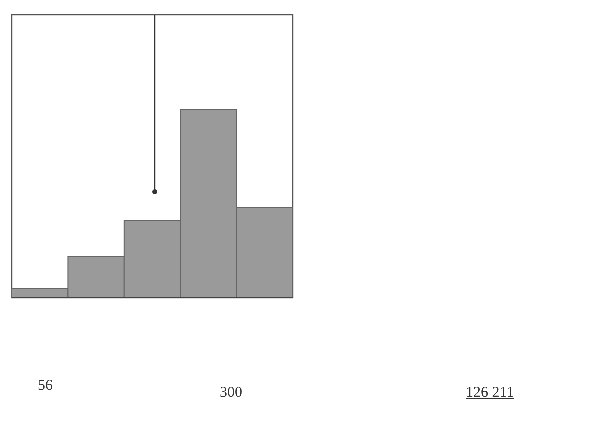 This screenshot has height=430, width=598. What do you see at coordinates (231, 393) in the screenshot?
I see `text: 300` at bounding box center [231, 393].